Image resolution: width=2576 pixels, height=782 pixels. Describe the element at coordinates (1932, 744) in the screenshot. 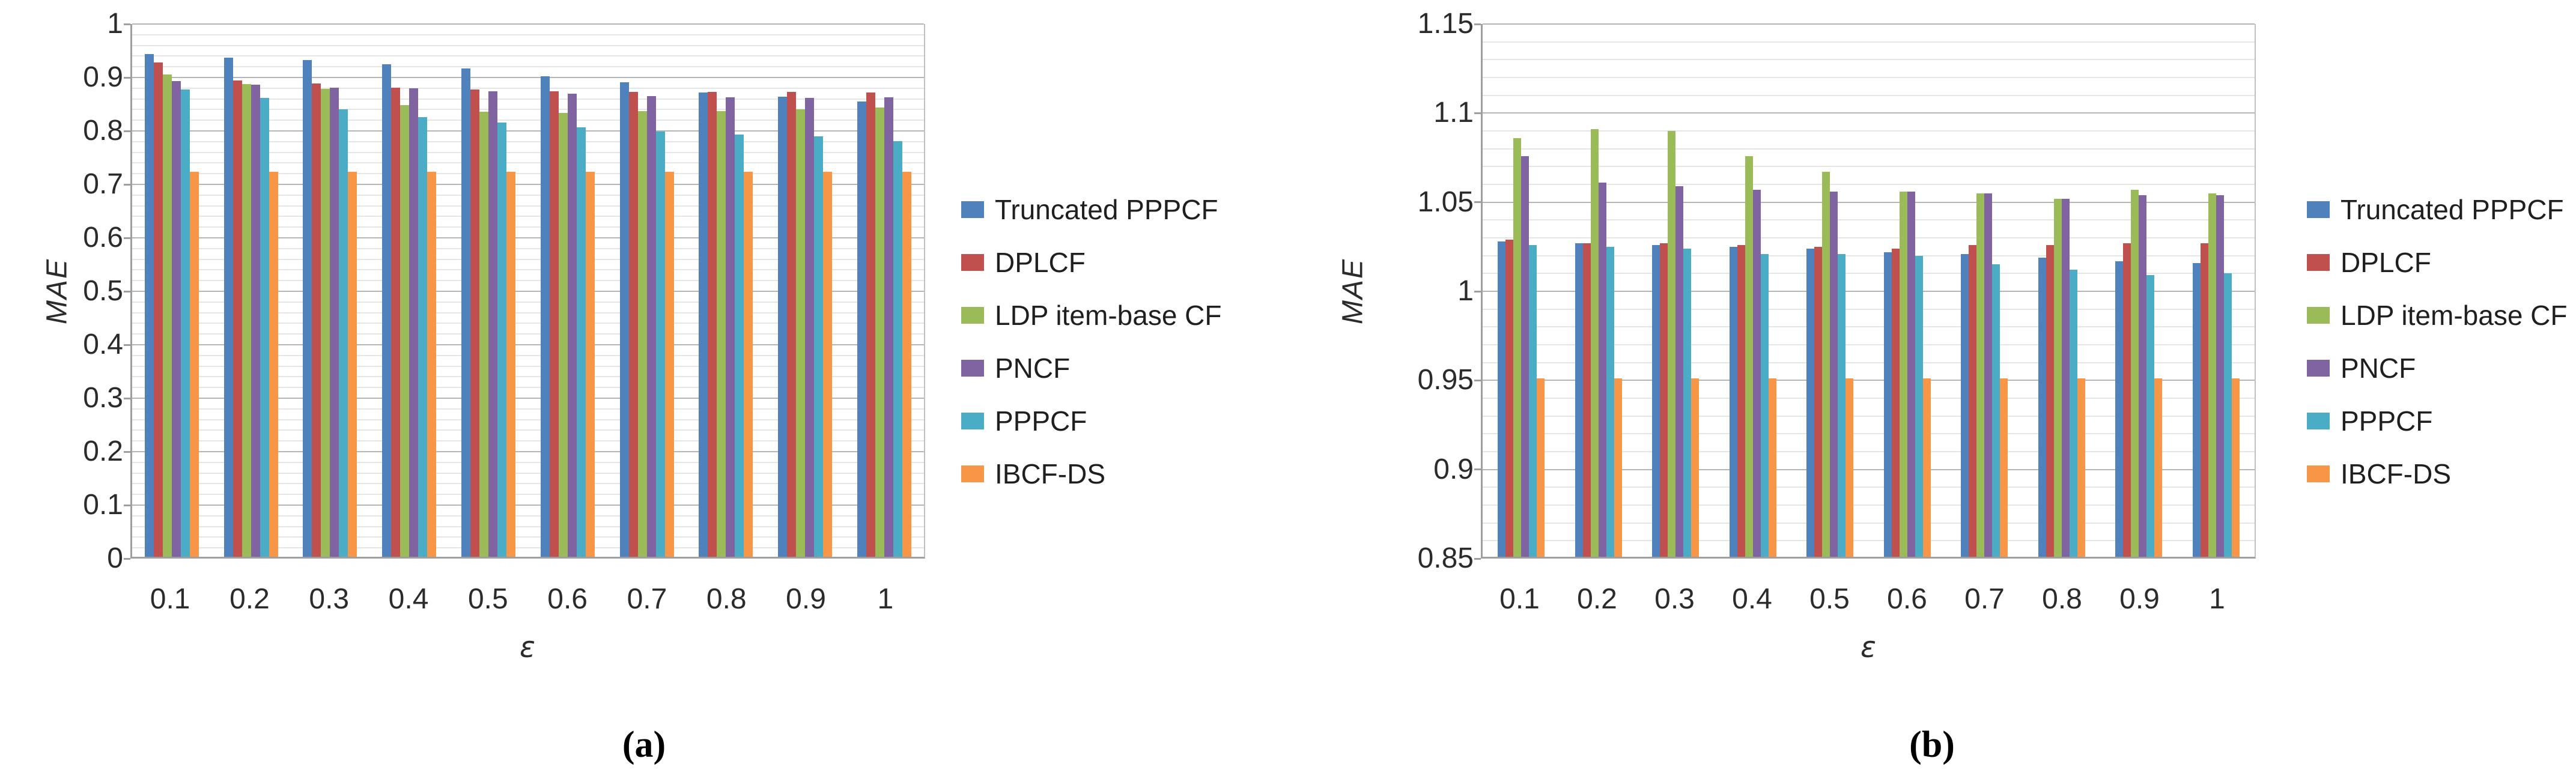

I see `caption-b: (b)` at that location.